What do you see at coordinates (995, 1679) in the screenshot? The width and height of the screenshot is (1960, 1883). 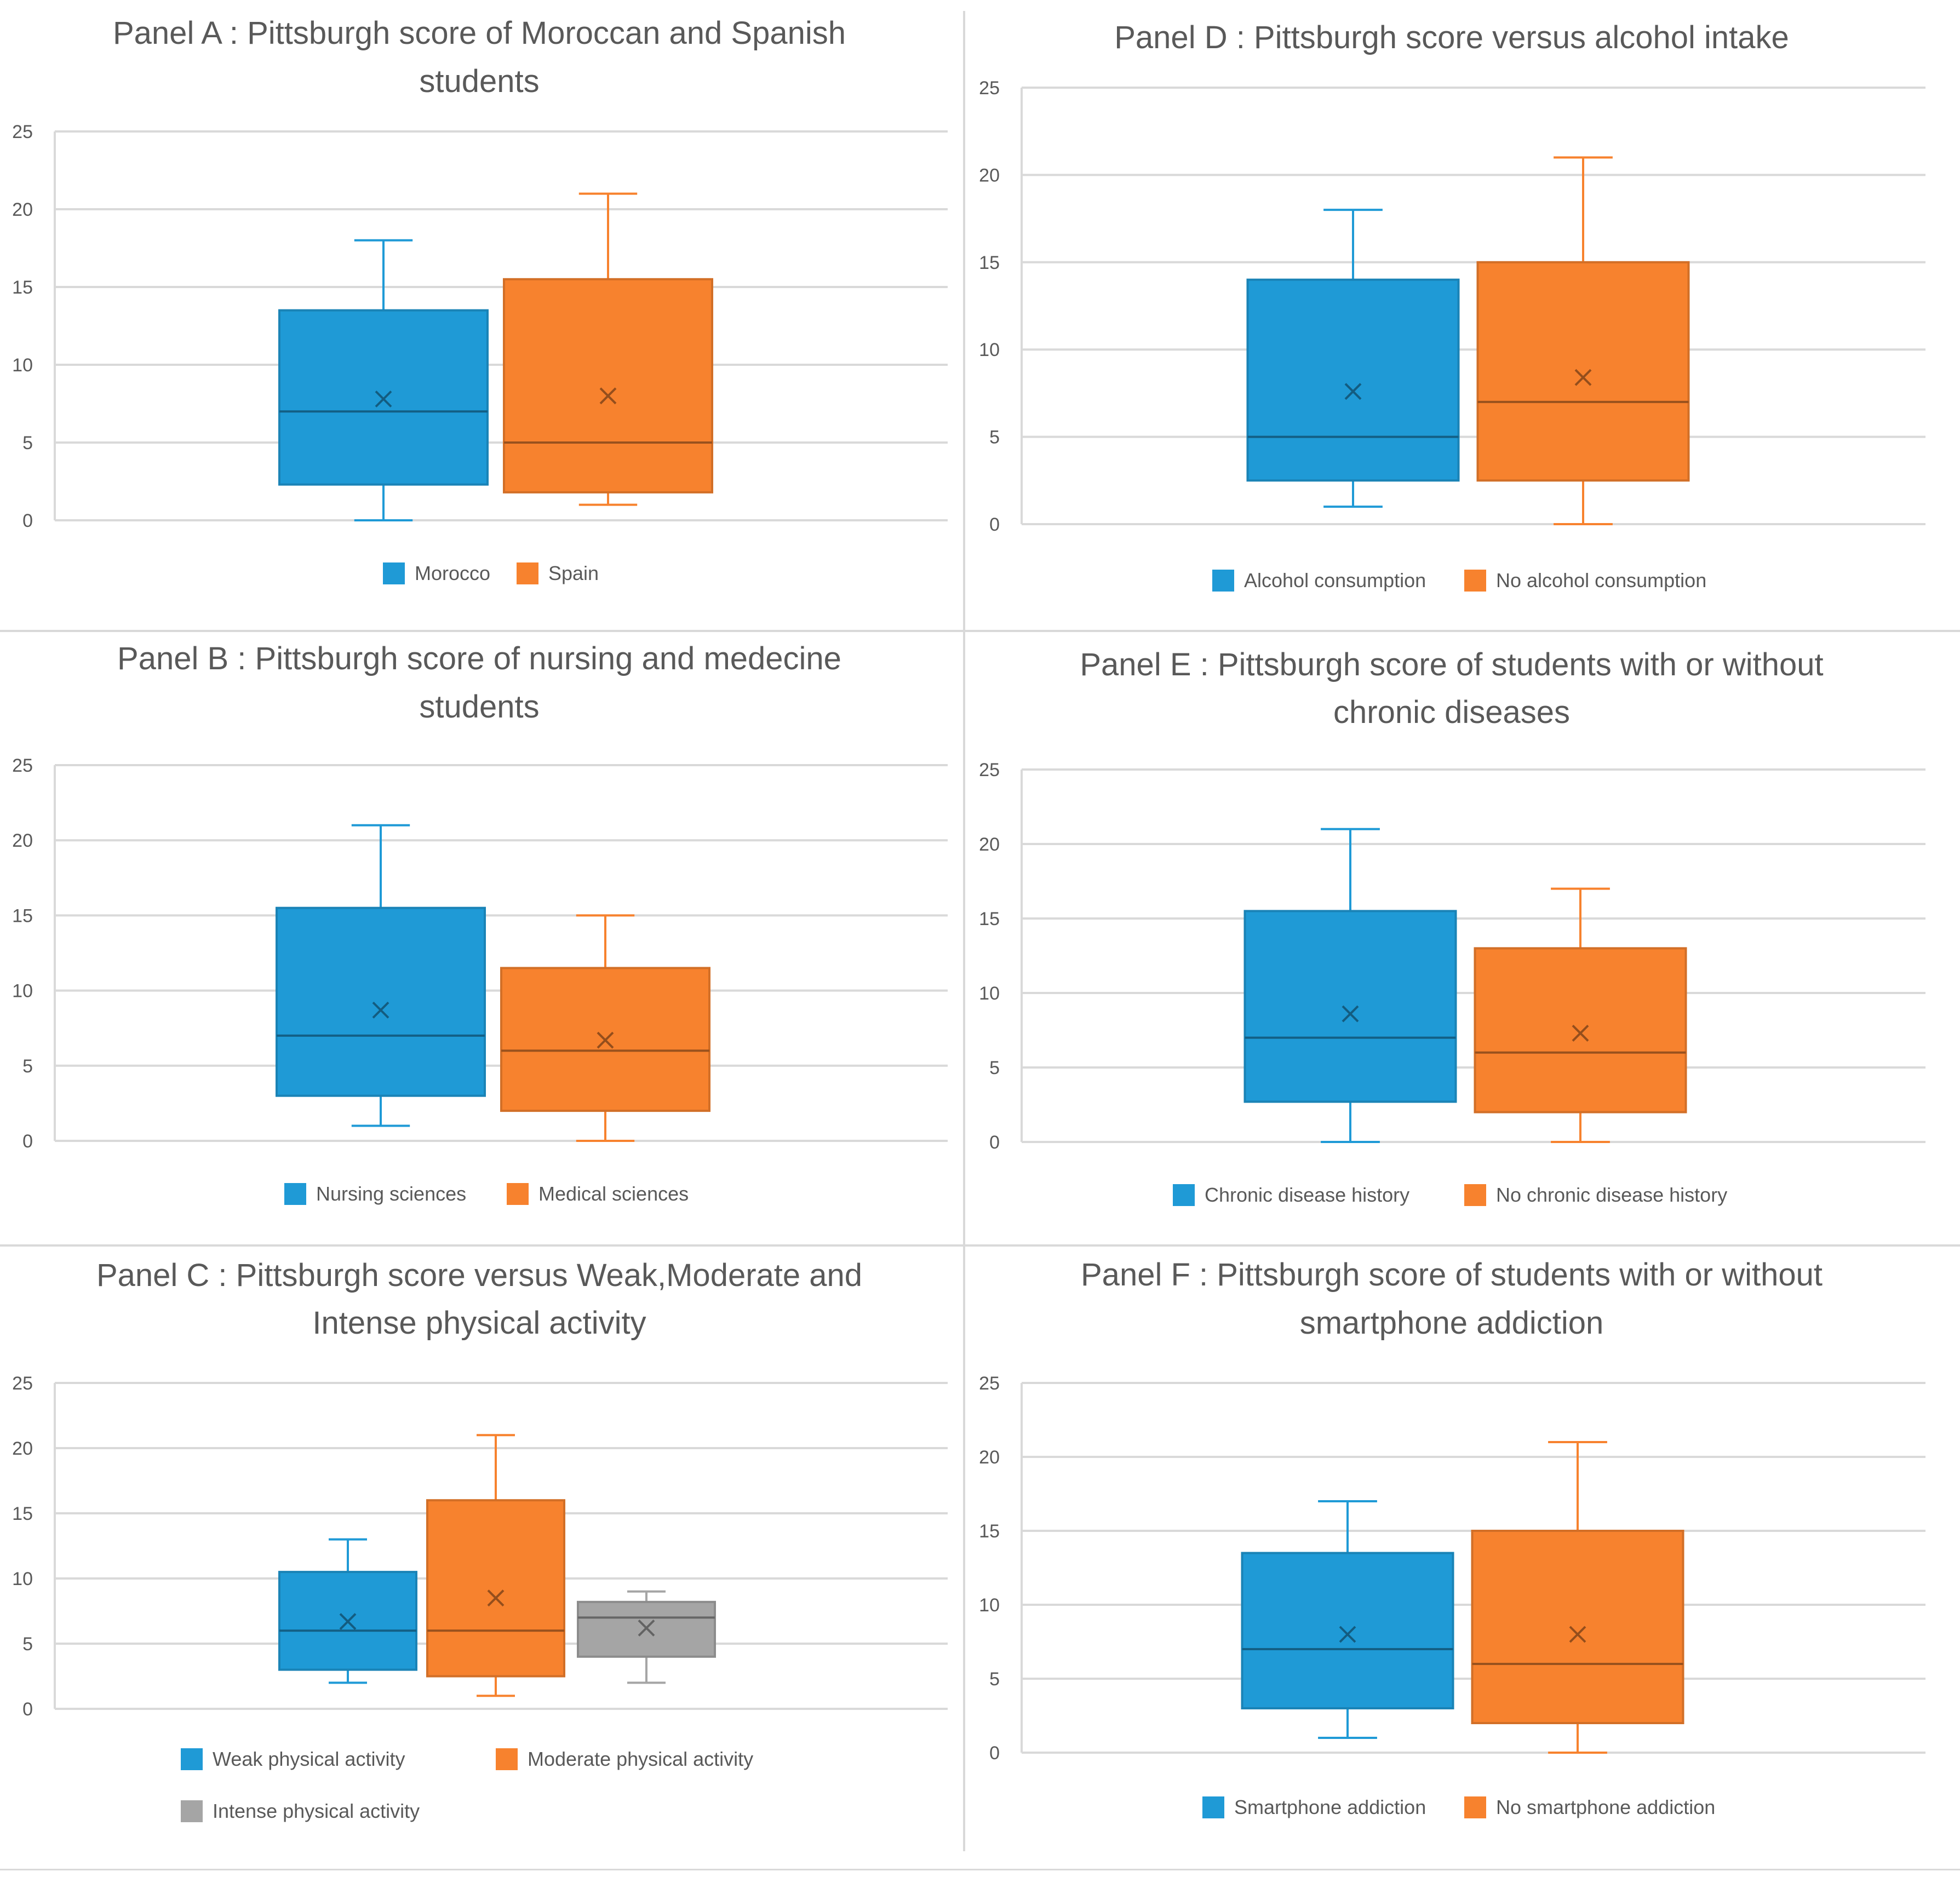 I see `panel-f-ytick-label: 5` at bounding box center [995, 1679].